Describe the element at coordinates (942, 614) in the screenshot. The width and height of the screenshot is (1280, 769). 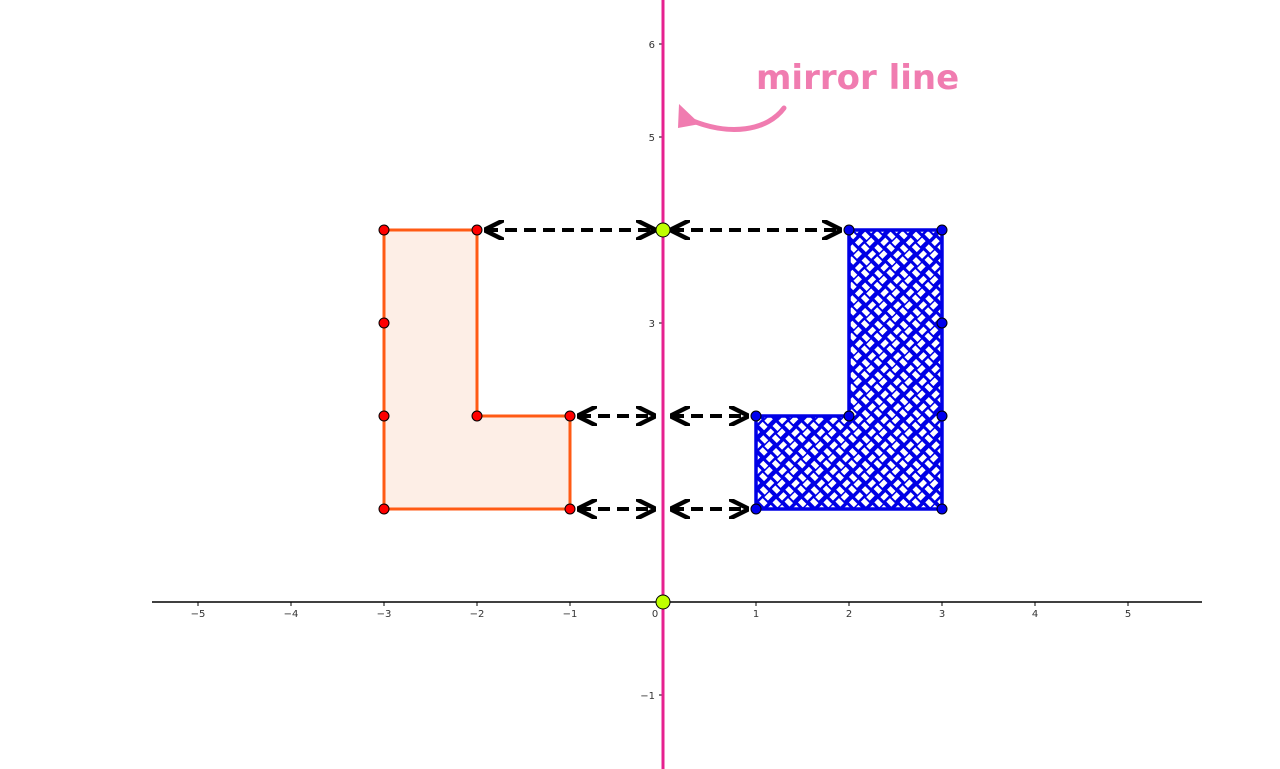
I see `x-tick-label: 3` at that location.